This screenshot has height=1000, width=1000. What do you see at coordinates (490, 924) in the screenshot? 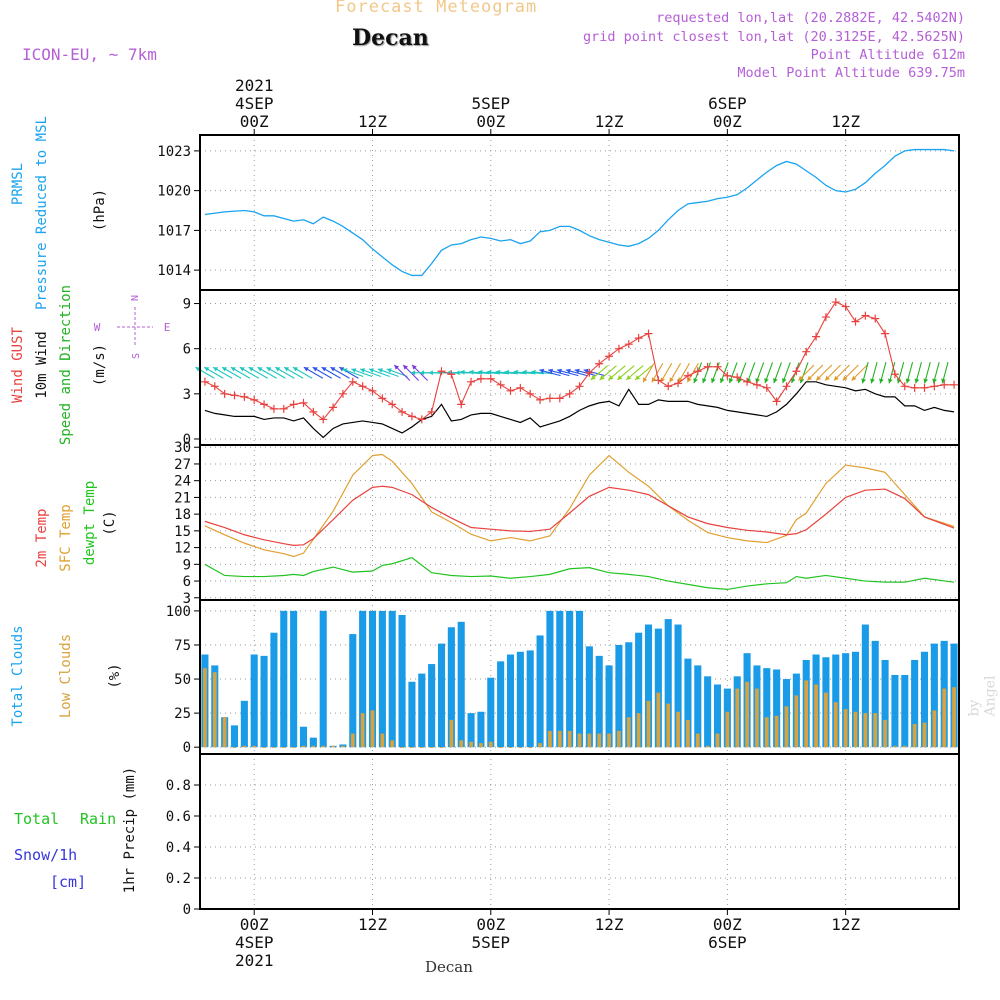
I see `bottom-time-label: 00Z` at bounding box center [490, 924].